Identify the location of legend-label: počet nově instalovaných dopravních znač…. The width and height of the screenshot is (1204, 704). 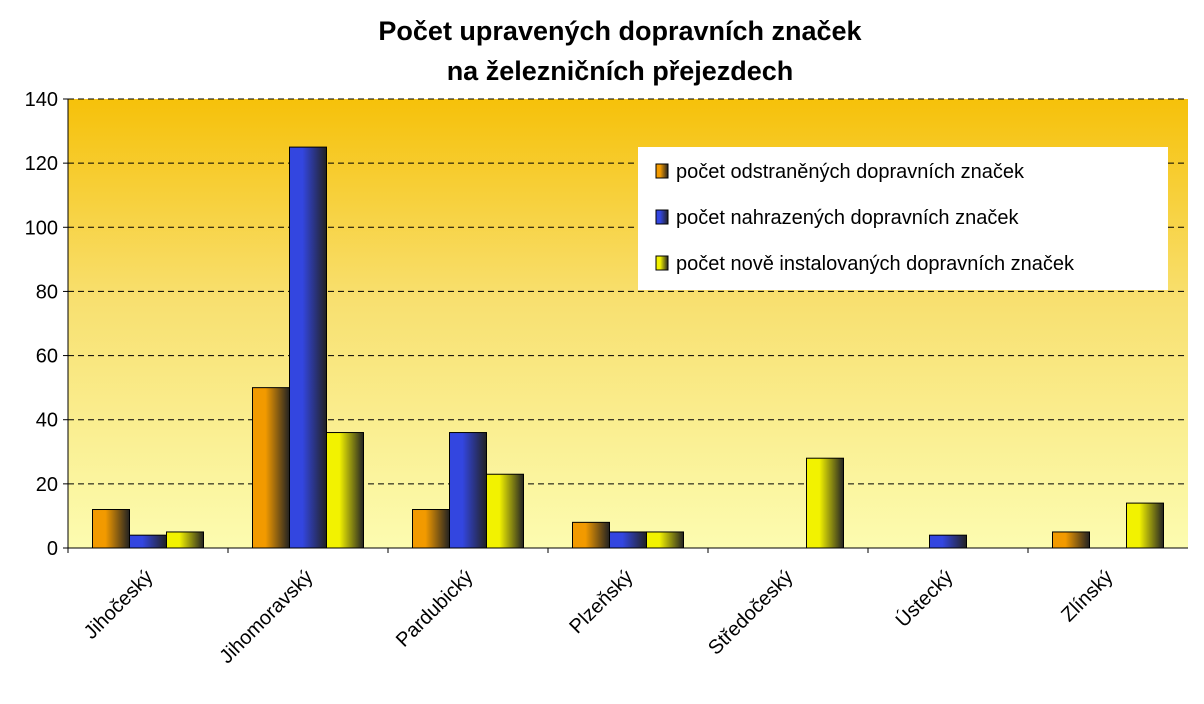
(875, 264).